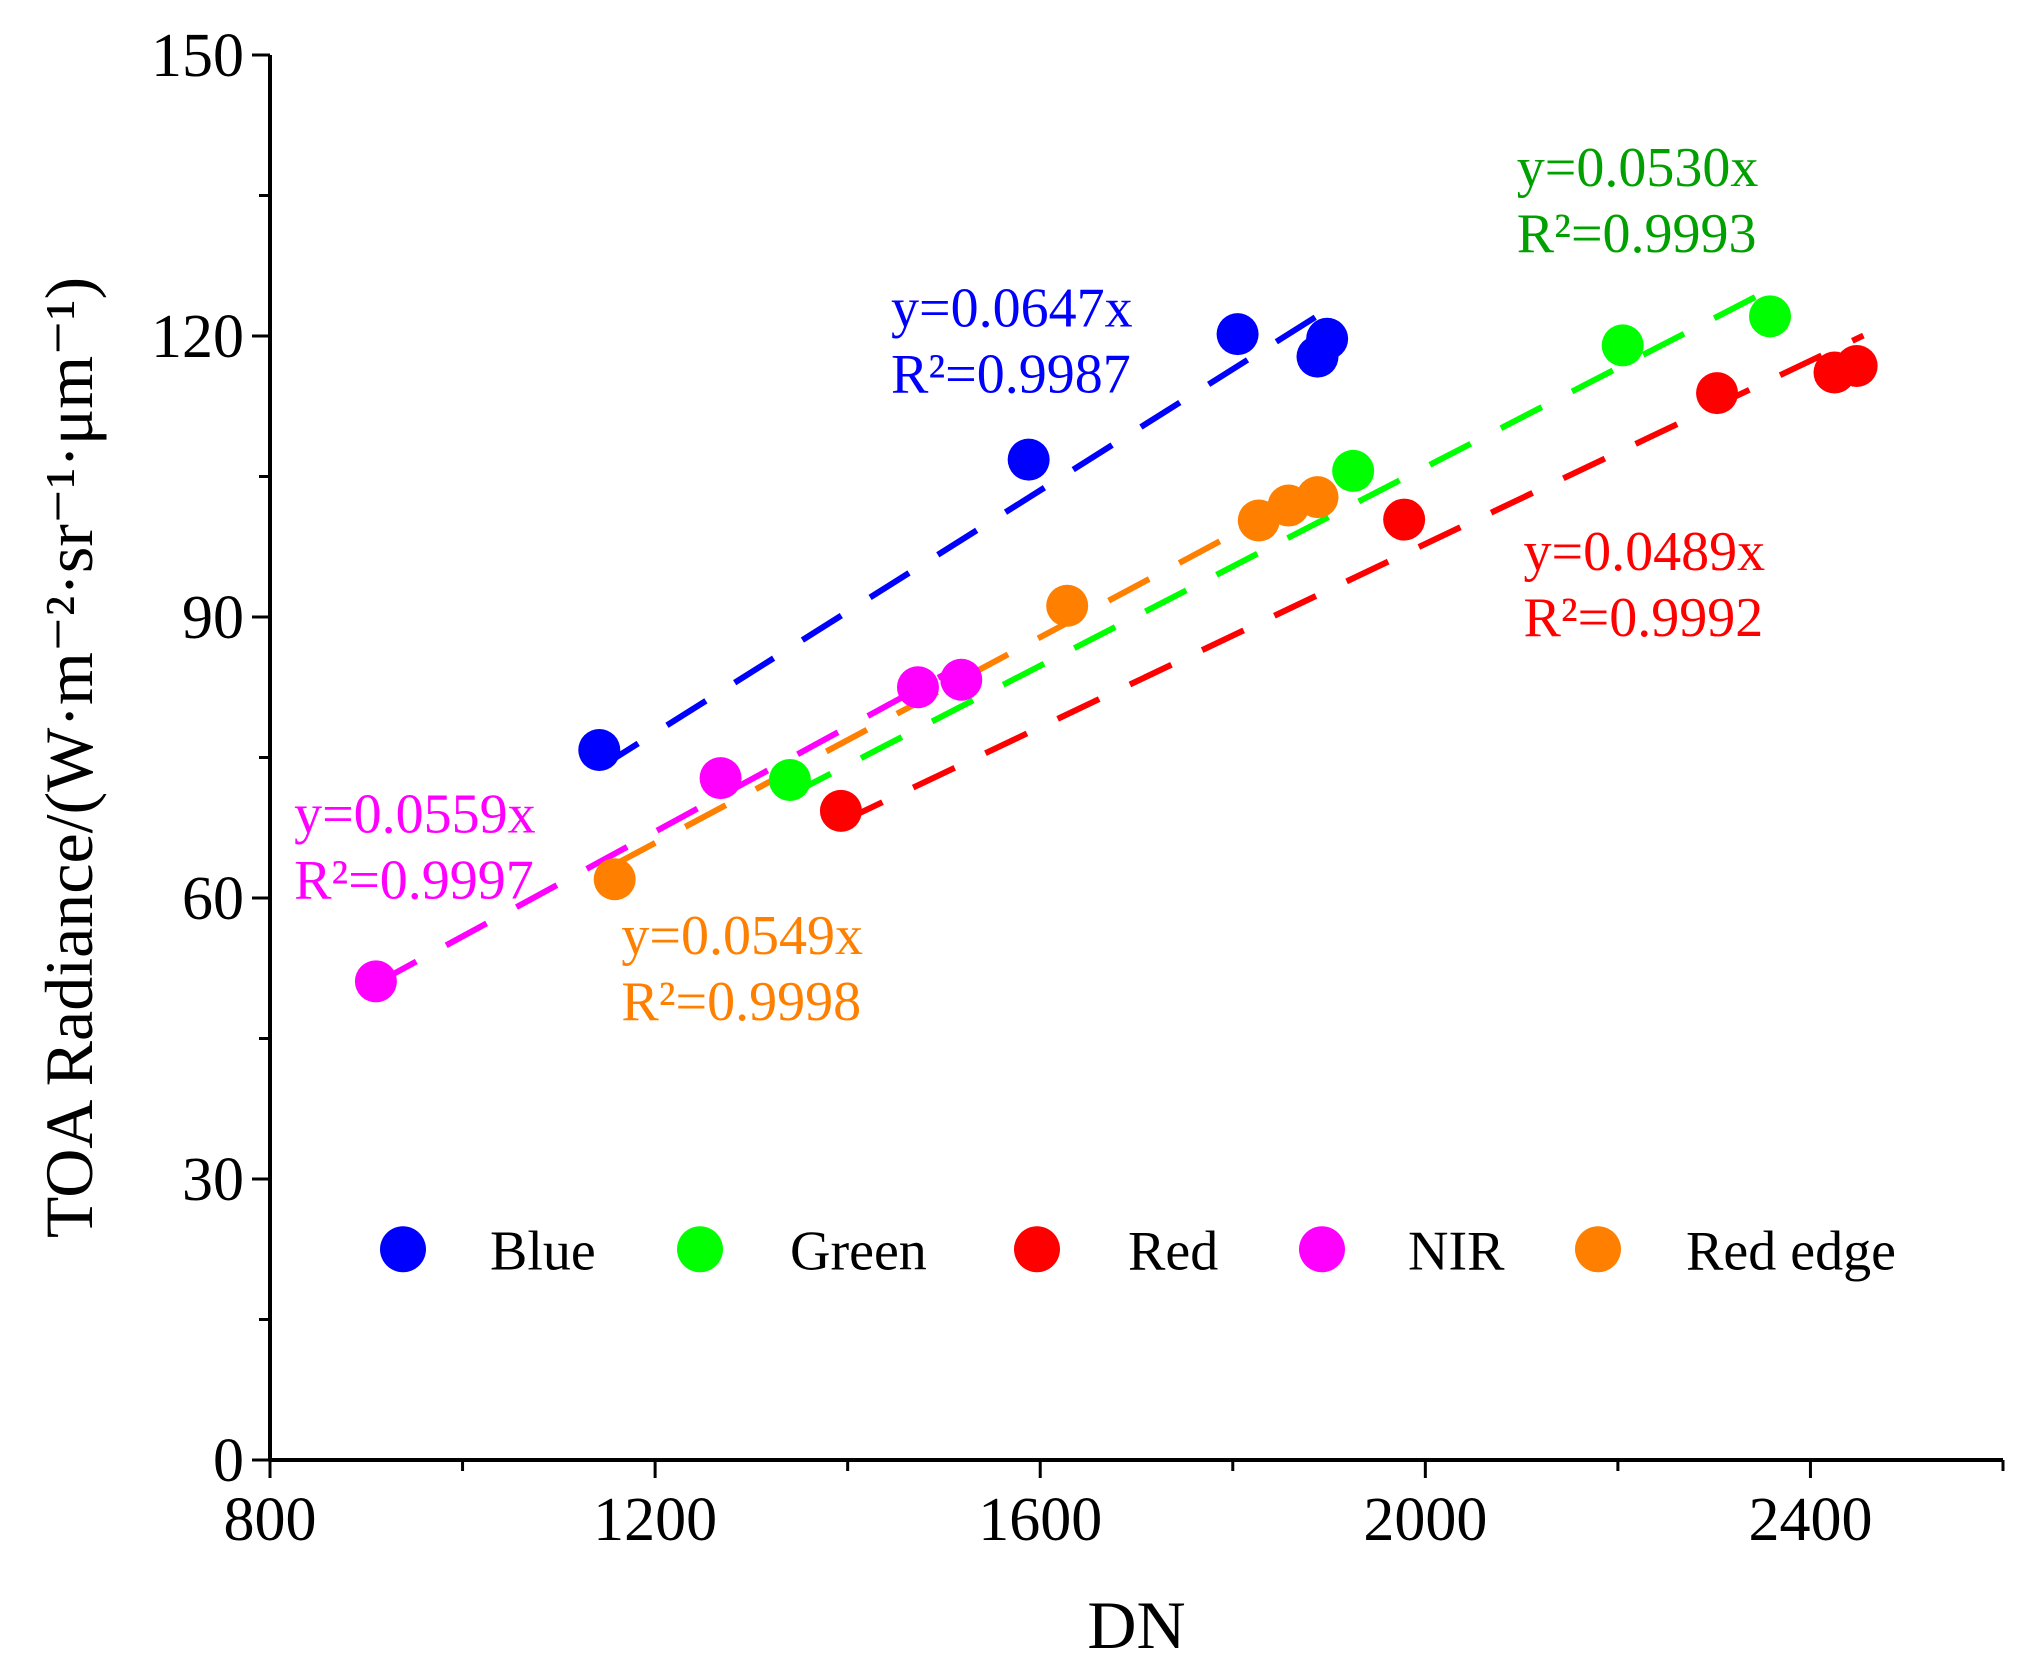 The image size is (2019, 1670). I want to click on legend-label-blue: Blue, so click(543, 1251).